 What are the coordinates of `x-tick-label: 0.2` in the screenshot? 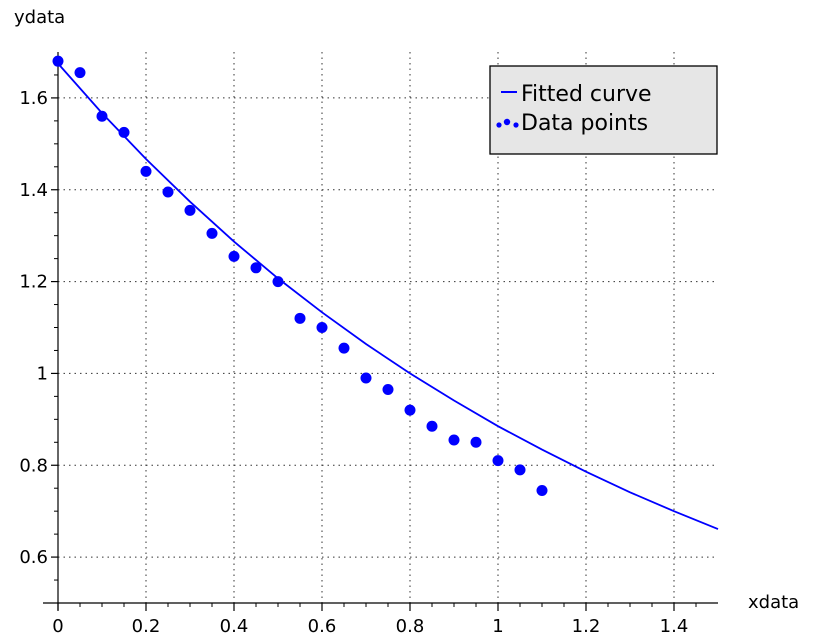 It's located at (146, 626).